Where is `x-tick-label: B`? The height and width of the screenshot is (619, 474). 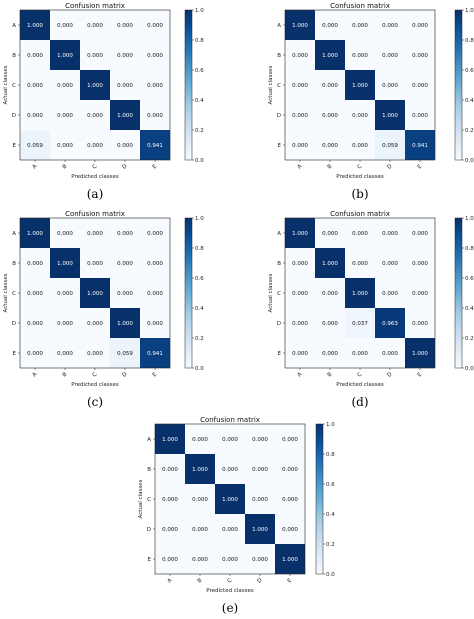
x-tick-label: B is located at coordinates (65, 374).